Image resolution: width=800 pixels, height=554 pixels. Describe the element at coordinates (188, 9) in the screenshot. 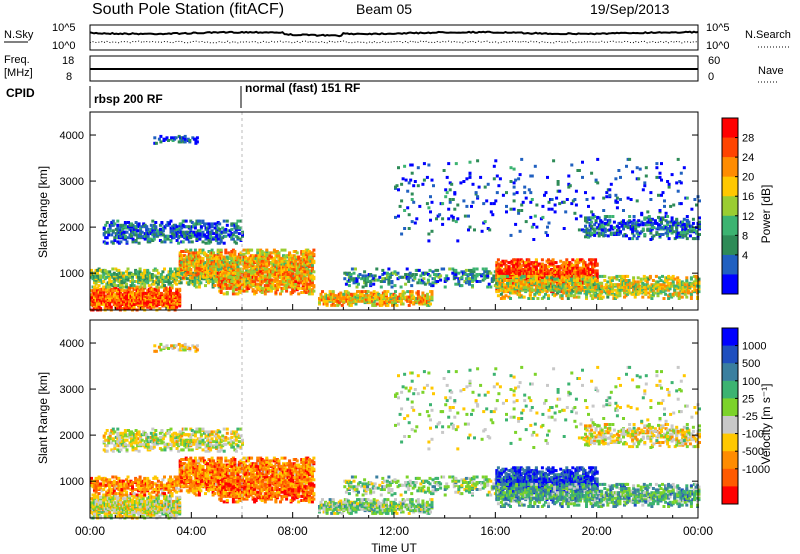

I see `station-title: South Pole Station (fitACF)` at that location.